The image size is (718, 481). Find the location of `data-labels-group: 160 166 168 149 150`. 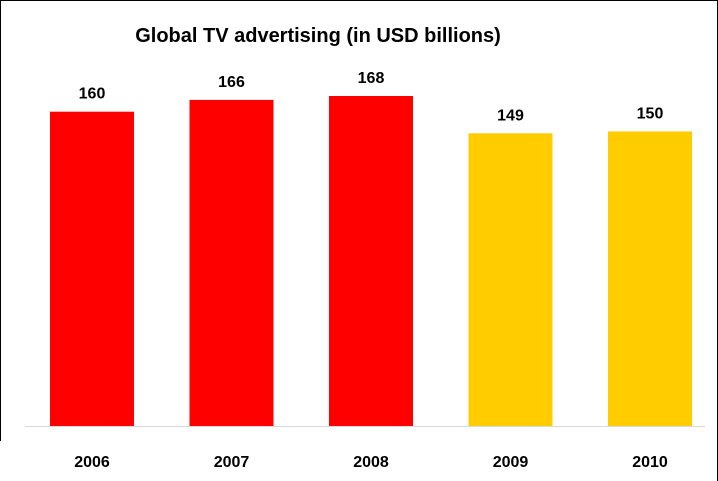

data-labels-group: 160 166 168 149 150 is located at coordinates (371, 97).